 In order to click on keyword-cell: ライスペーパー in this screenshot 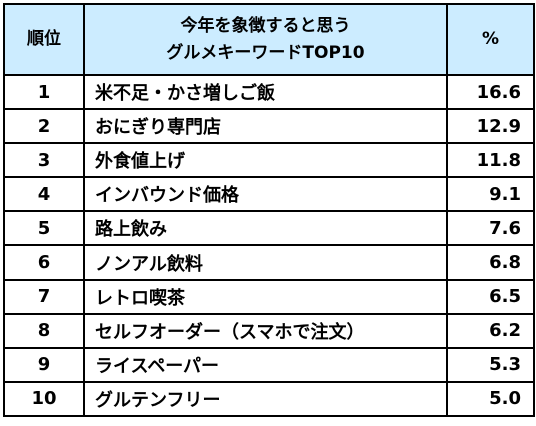, I will do `click(265, 364)`.